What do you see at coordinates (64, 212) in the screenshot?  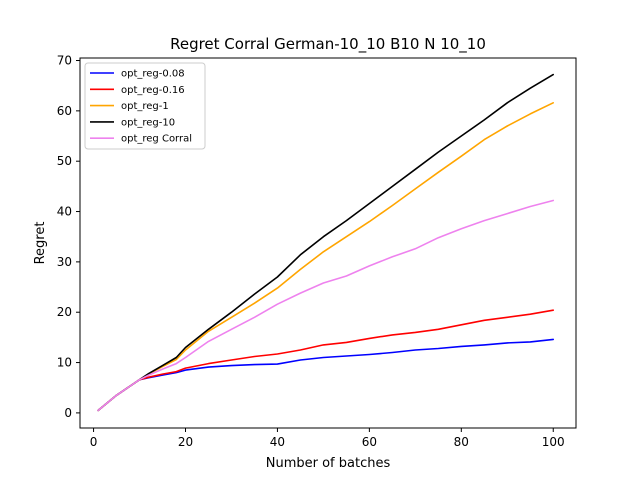 I see `y-tick-label: 40` at bounding box center [64, 212].